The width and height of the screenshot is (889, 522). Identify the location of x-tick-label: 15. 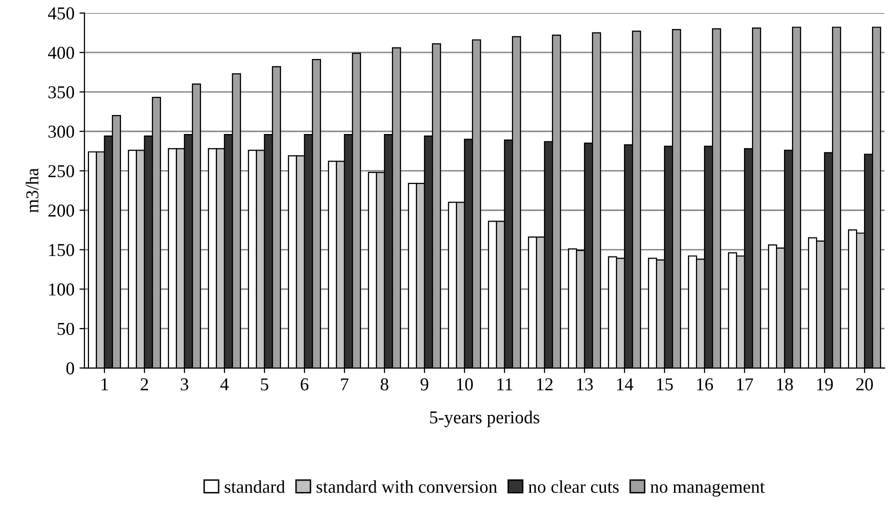
(665, 384).